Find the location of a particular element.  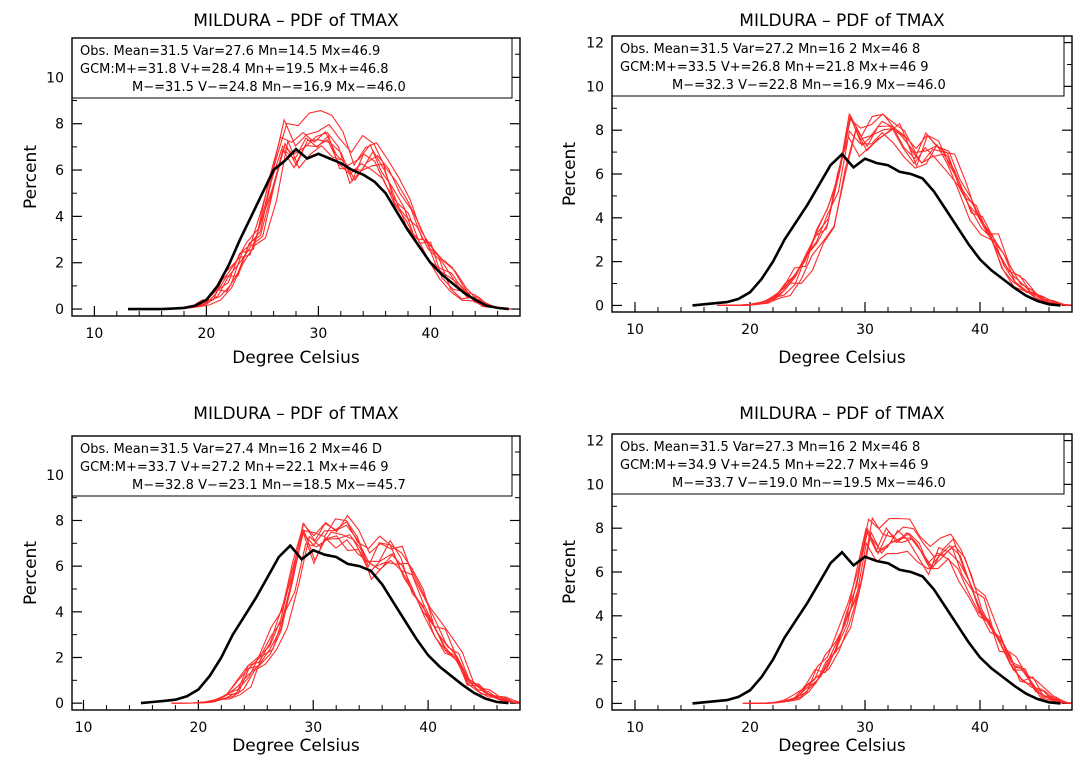

stats-line: Obs. Mean=31.5 Var=27.2 Mn=16 2 Mx=46 8 is located at coordinates (770, 49).